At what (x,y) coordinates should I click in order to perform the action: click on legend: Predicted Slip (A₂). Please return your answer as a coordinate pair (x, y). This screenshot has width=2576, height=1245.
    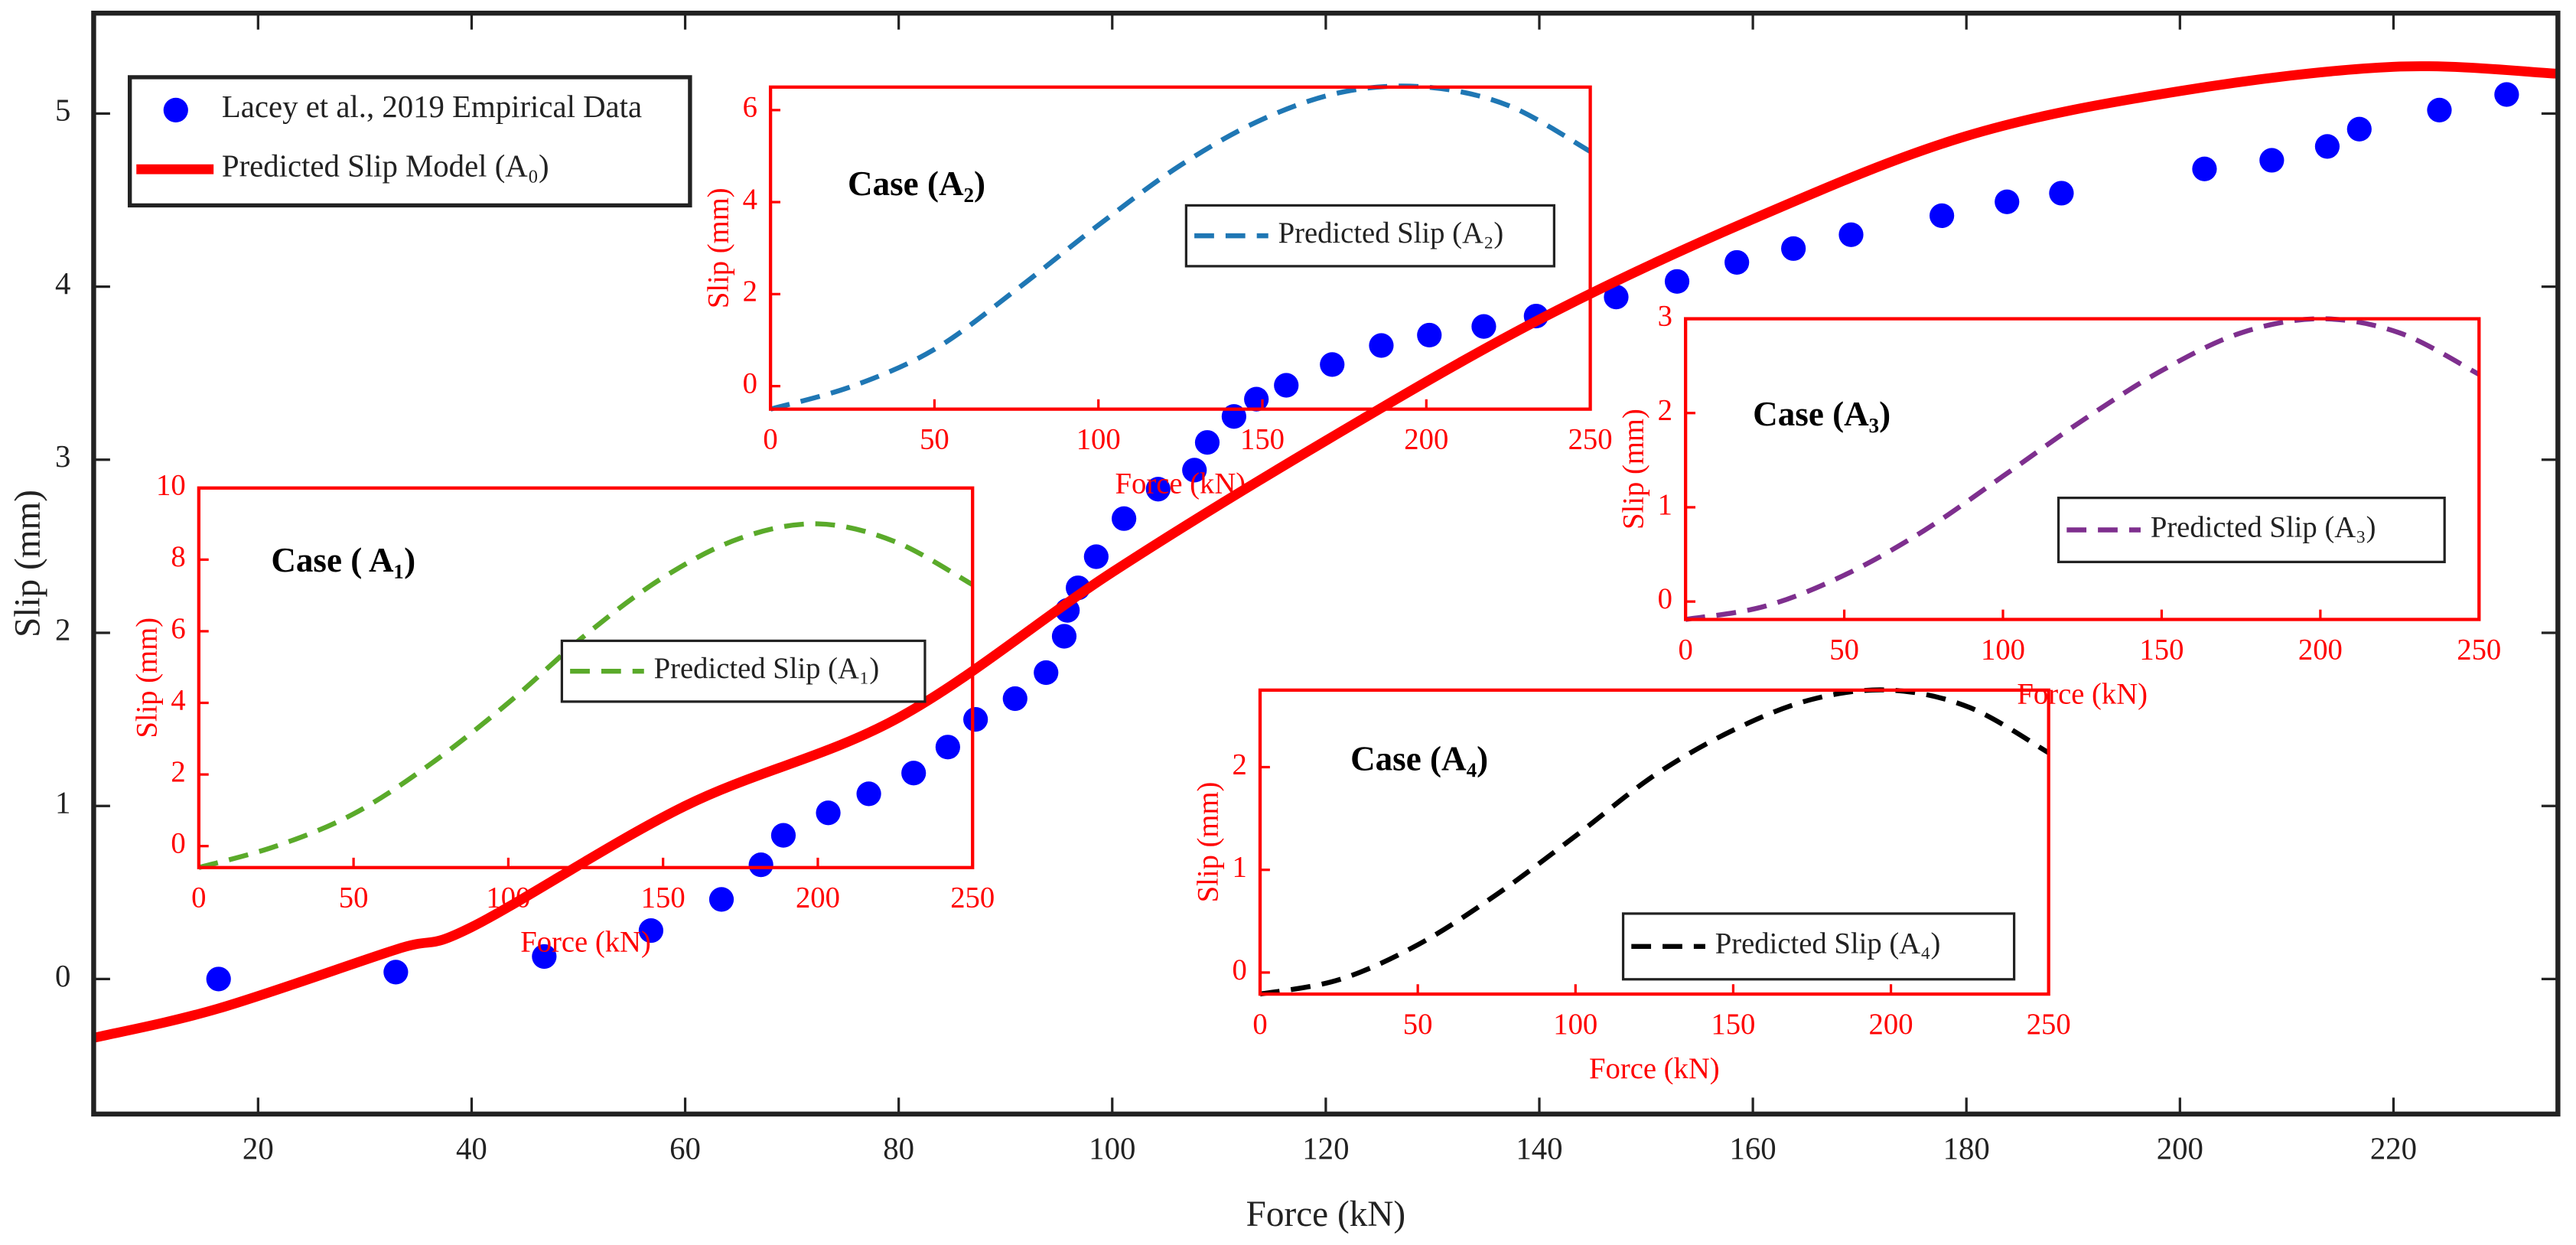
    Looking at the image, I should click on (1370, 236).